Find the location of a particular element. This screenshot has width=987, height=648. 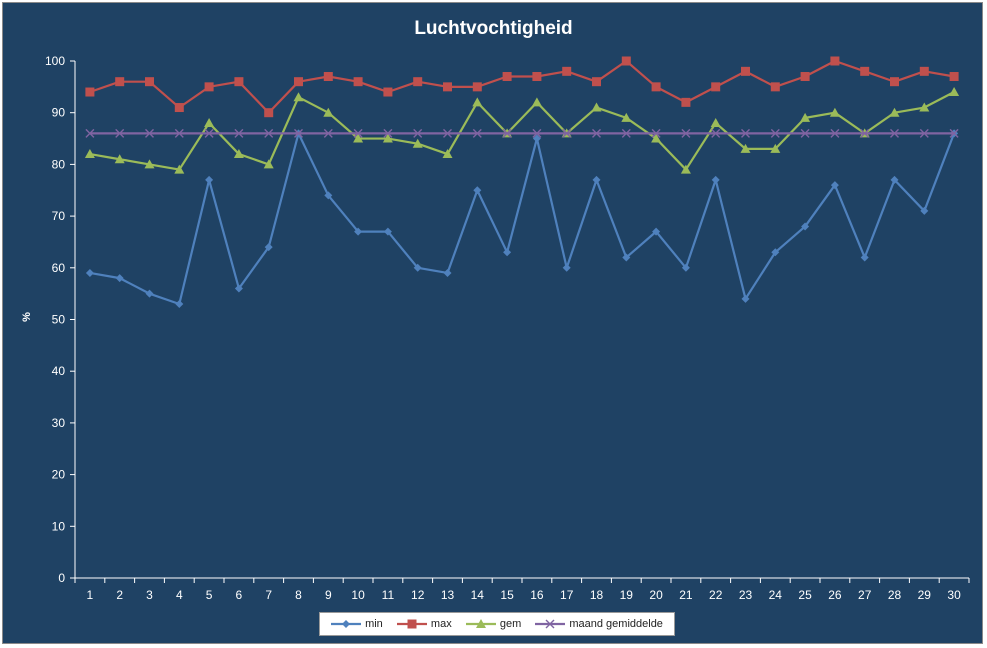

legend-item-gem: gem is located at coordinates (493, 624).